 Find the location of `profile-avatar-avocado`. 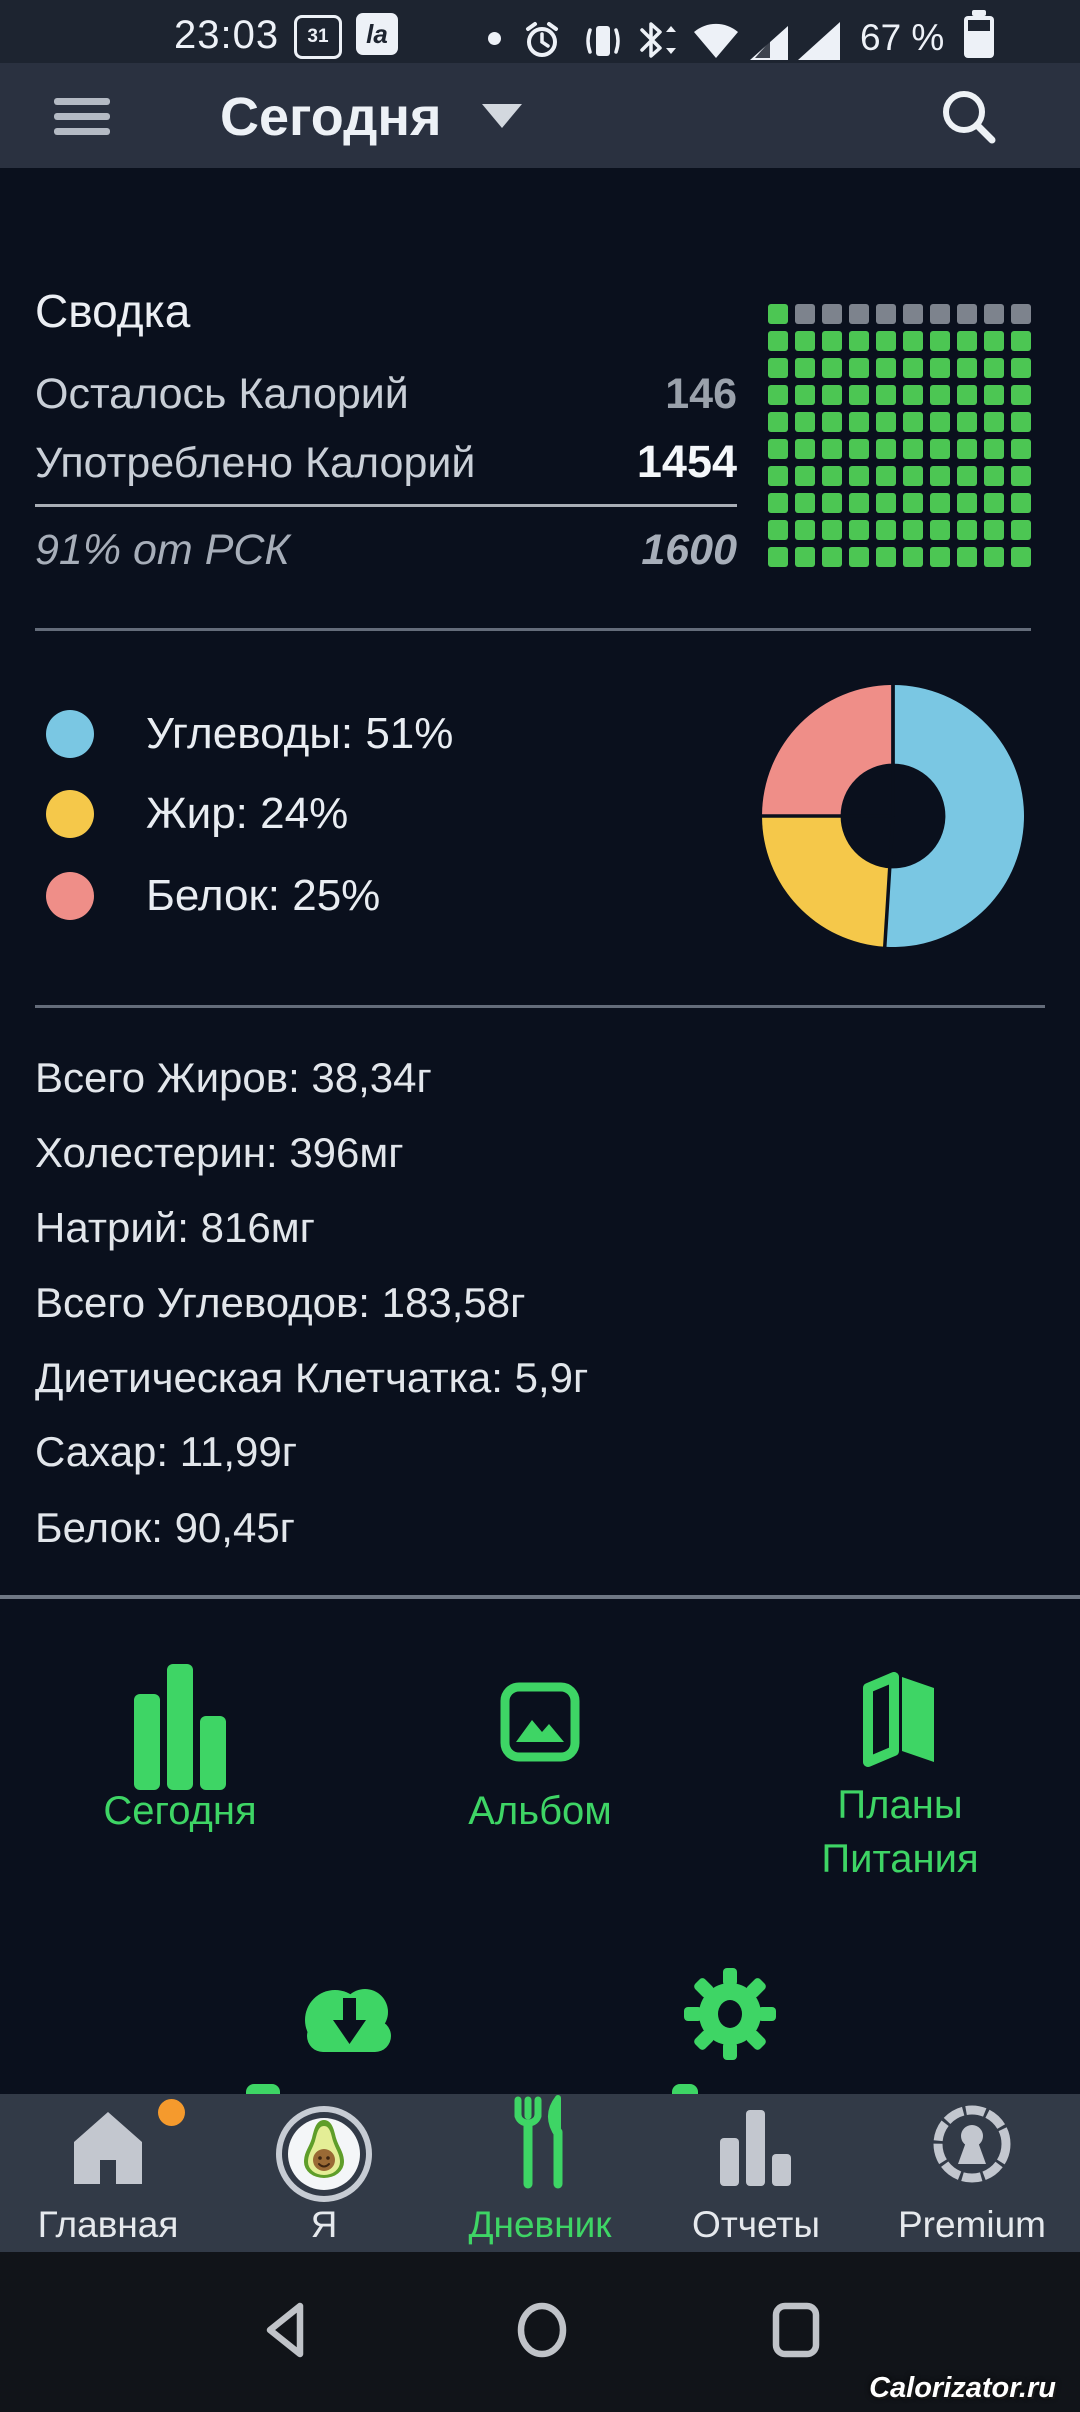

profile-avatar-avocado is located at coordinates (324, 2154).